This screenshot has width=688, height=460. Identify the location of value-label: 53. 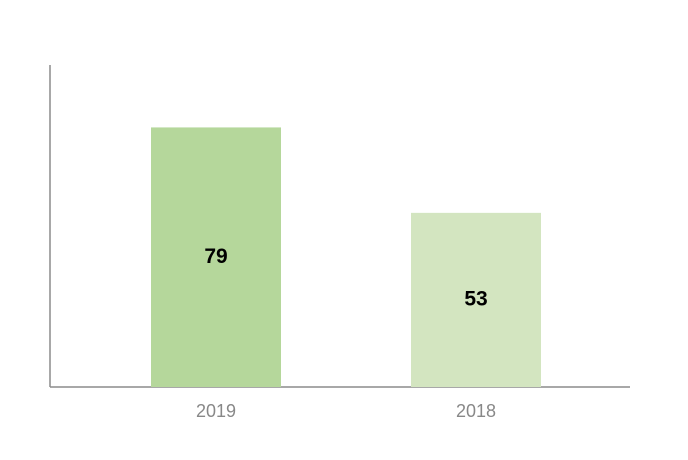
(475, 298).